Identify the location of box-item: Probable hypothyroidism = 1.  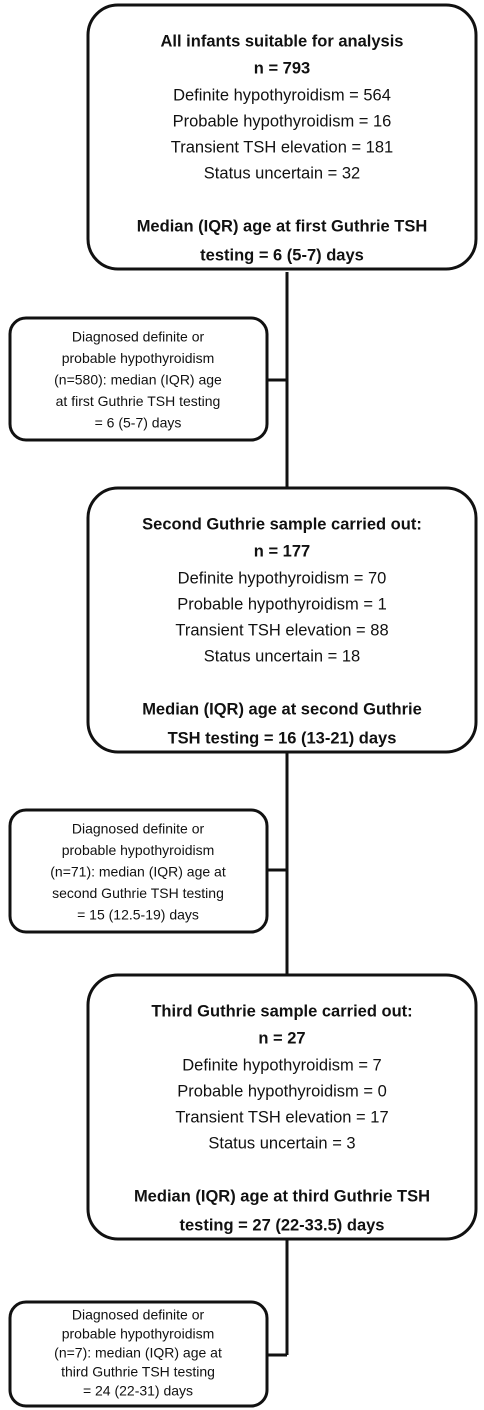
(282, 604).